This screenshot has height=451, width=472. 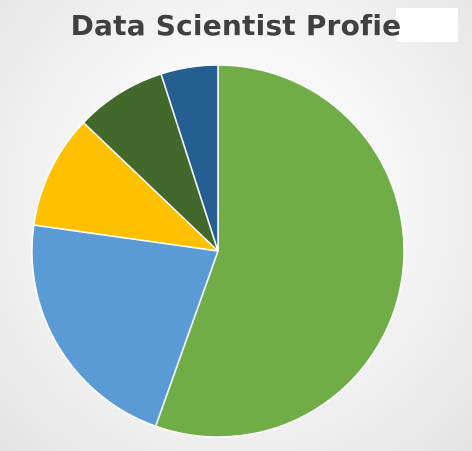 What do you see at coordinates (236, 25) in the screenshot?
I see `chart-title: Data Scientist Profie` at bounding box center [236, 25].